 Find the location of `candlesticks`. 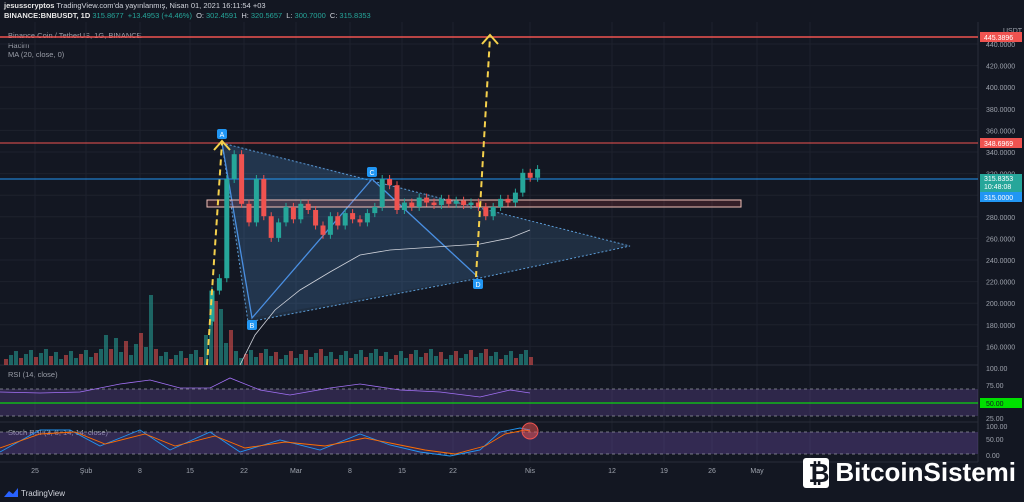

candlesticks is located at coordinates (375, 238).